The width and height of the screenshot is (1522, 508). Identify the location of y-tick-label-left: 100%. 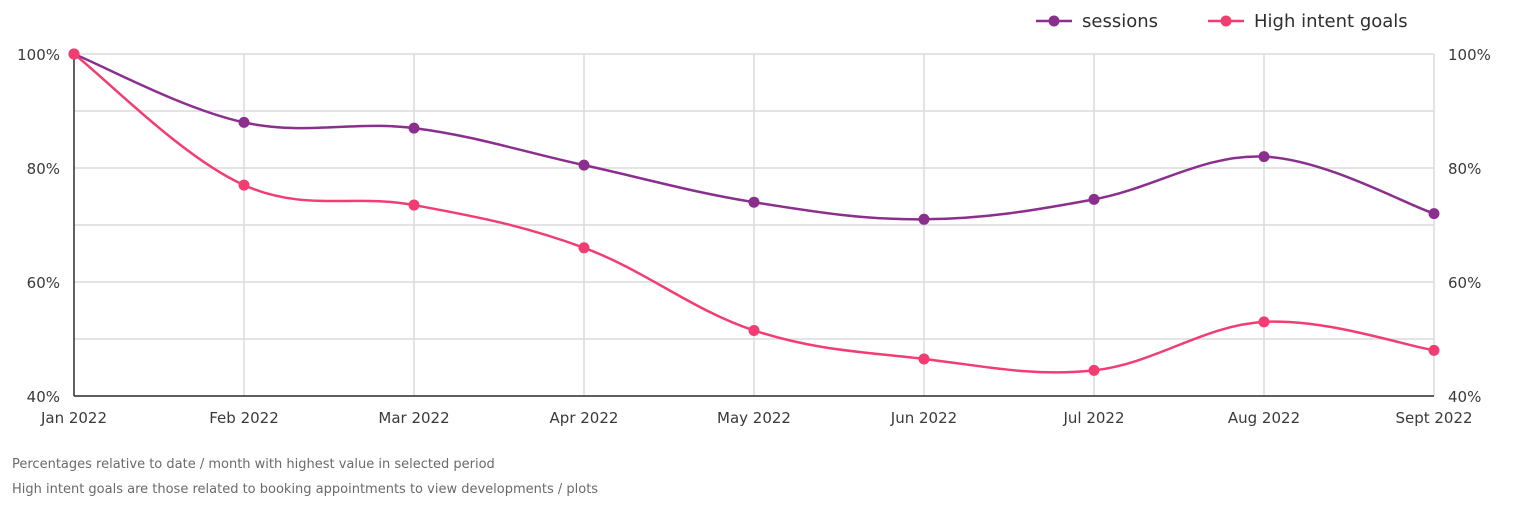
(38, 55).